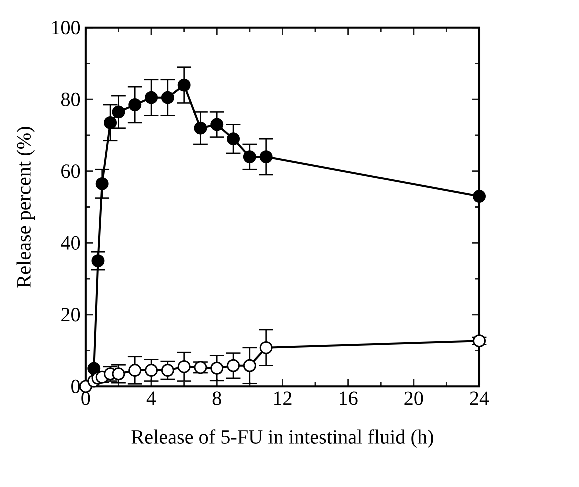  I want to click on y-tick-label: 40, so click(70, 243).